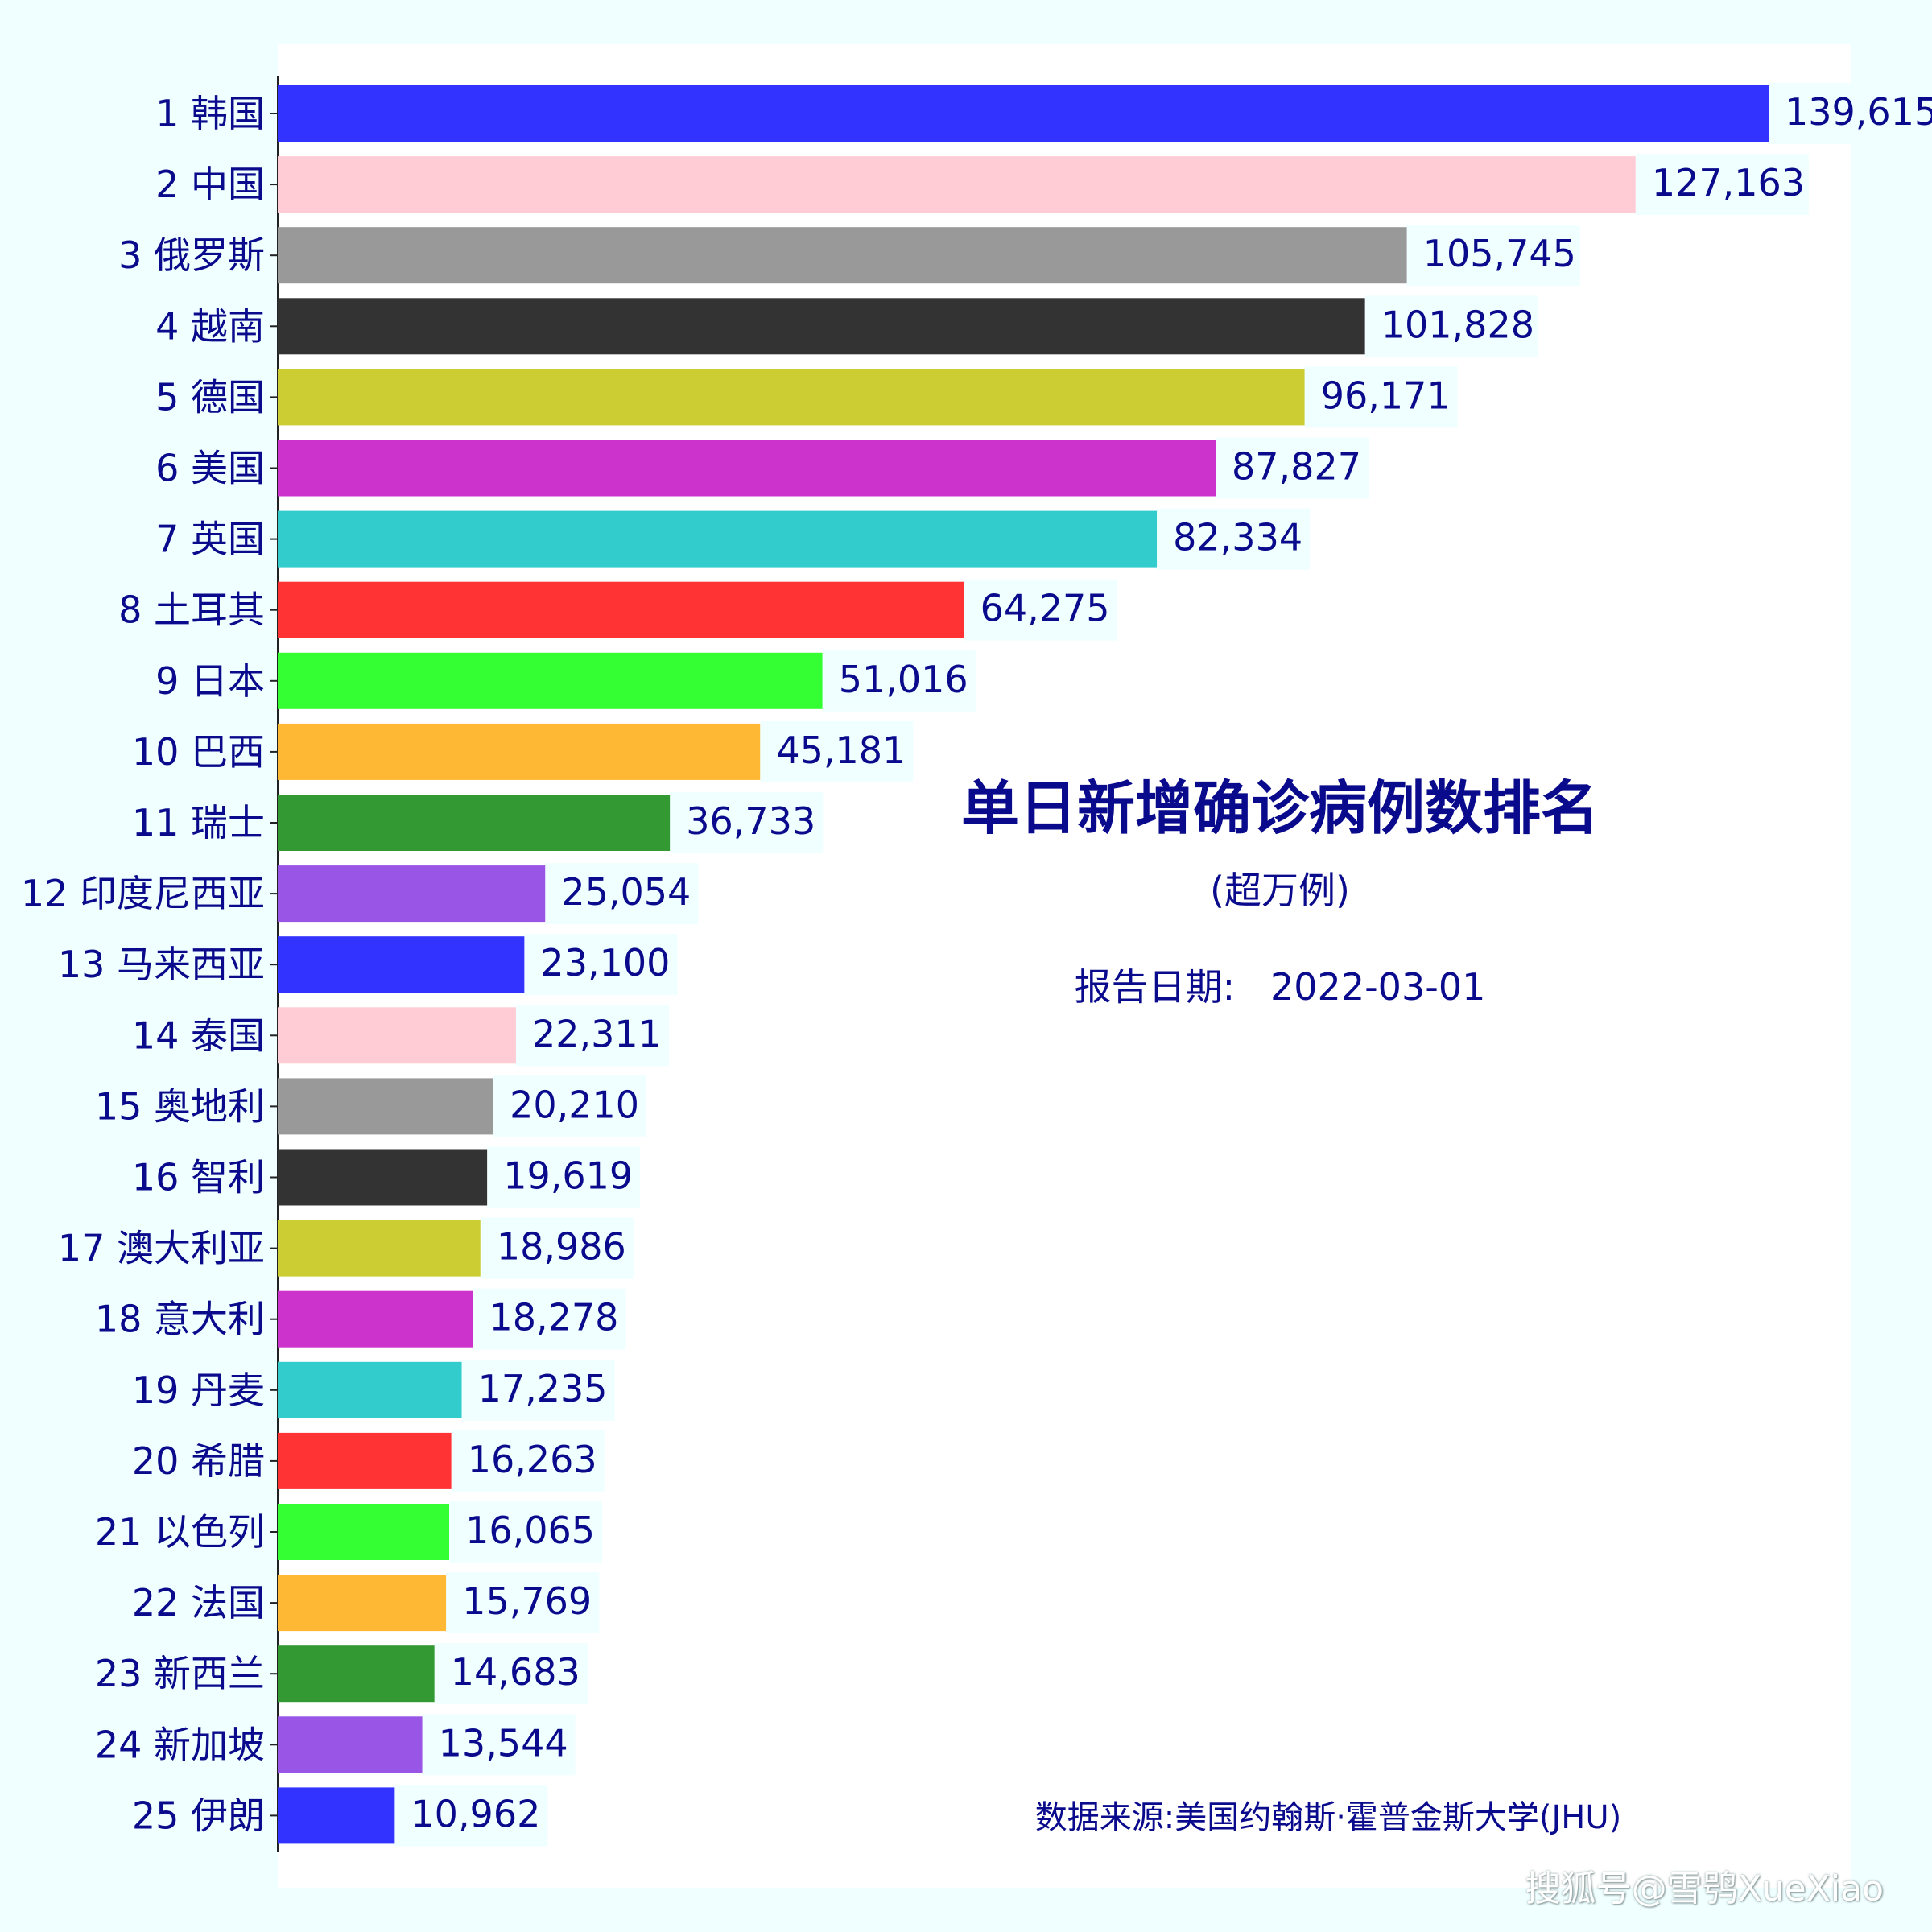  Describe the element at coordinates (841, 750) in the screenshot. I see `value-label: 45,181` at that location.